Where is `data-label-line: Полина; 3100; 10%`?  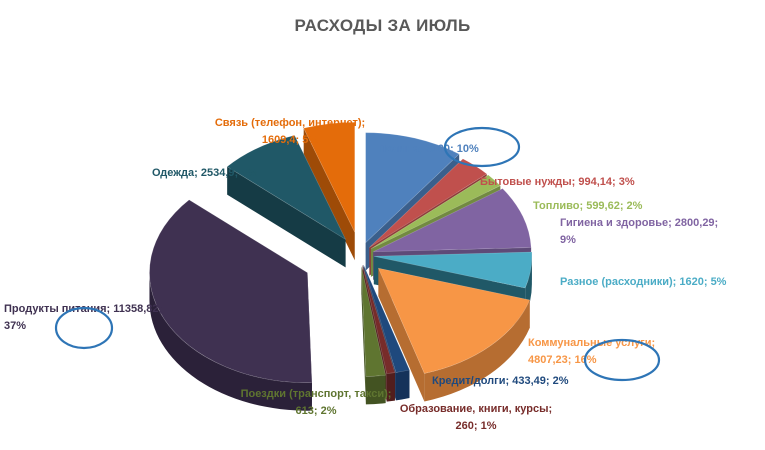
data-label-line: Полина; 3100; 10% is located at coordinates (428, 149).